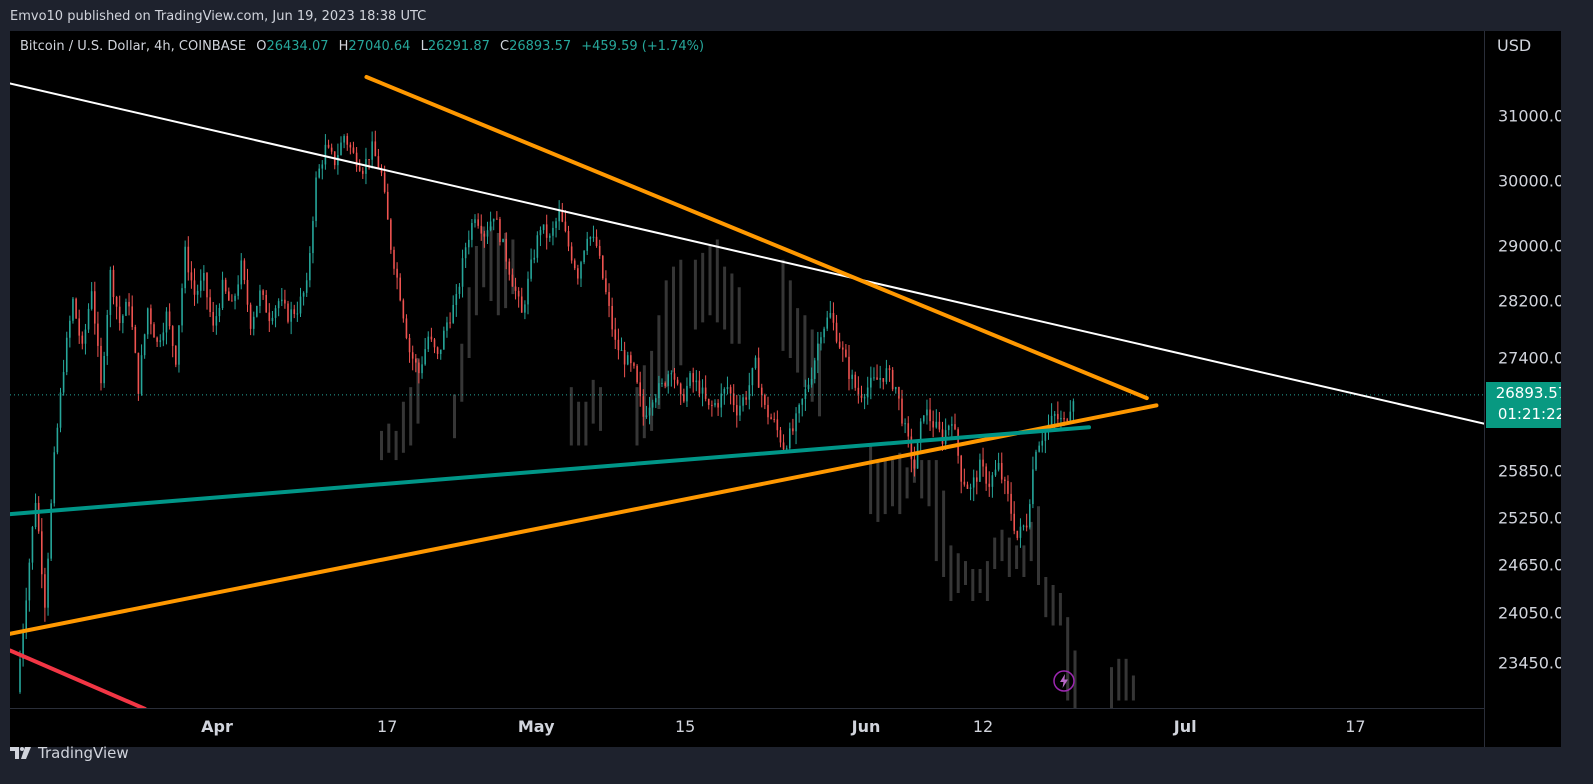 This screenshot has height=784, width=1593. I want to click on current-price-value: 26893.57, so click(1528, 392).